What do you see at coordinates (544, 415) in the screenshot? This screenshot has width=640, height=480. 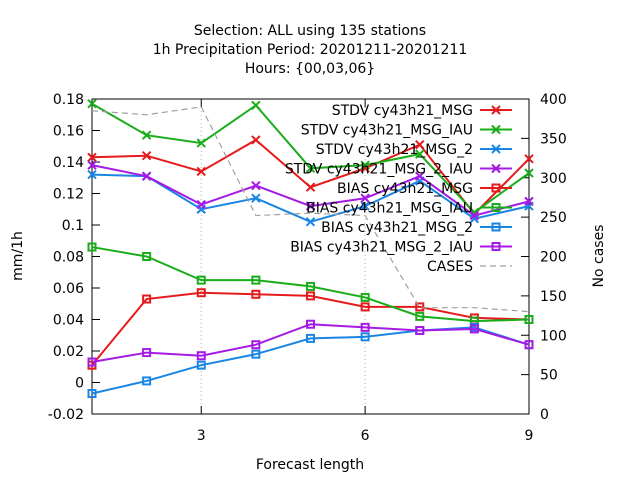 I see `y2-tick-label: 0` at bounding box center [544, 415].